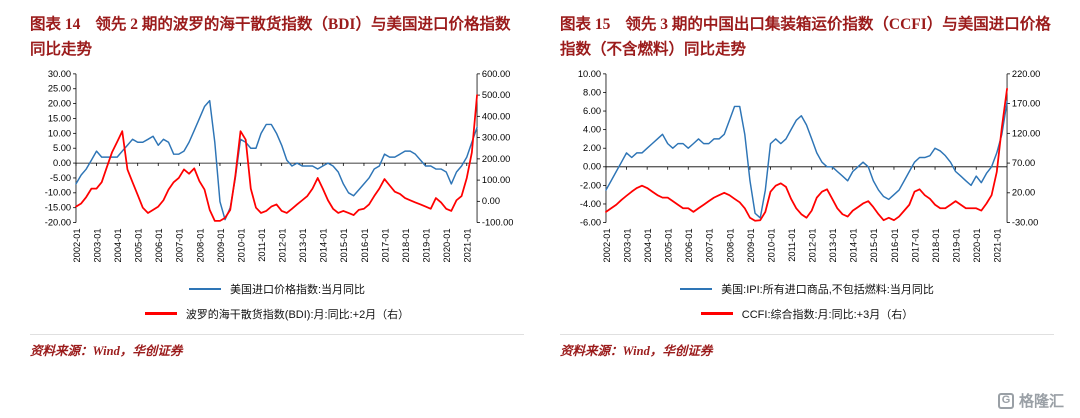  What do you see at coordinates (590, 186) in the screenshot?
I see `svg-text: -2.00` at bounding box center [590, 186].